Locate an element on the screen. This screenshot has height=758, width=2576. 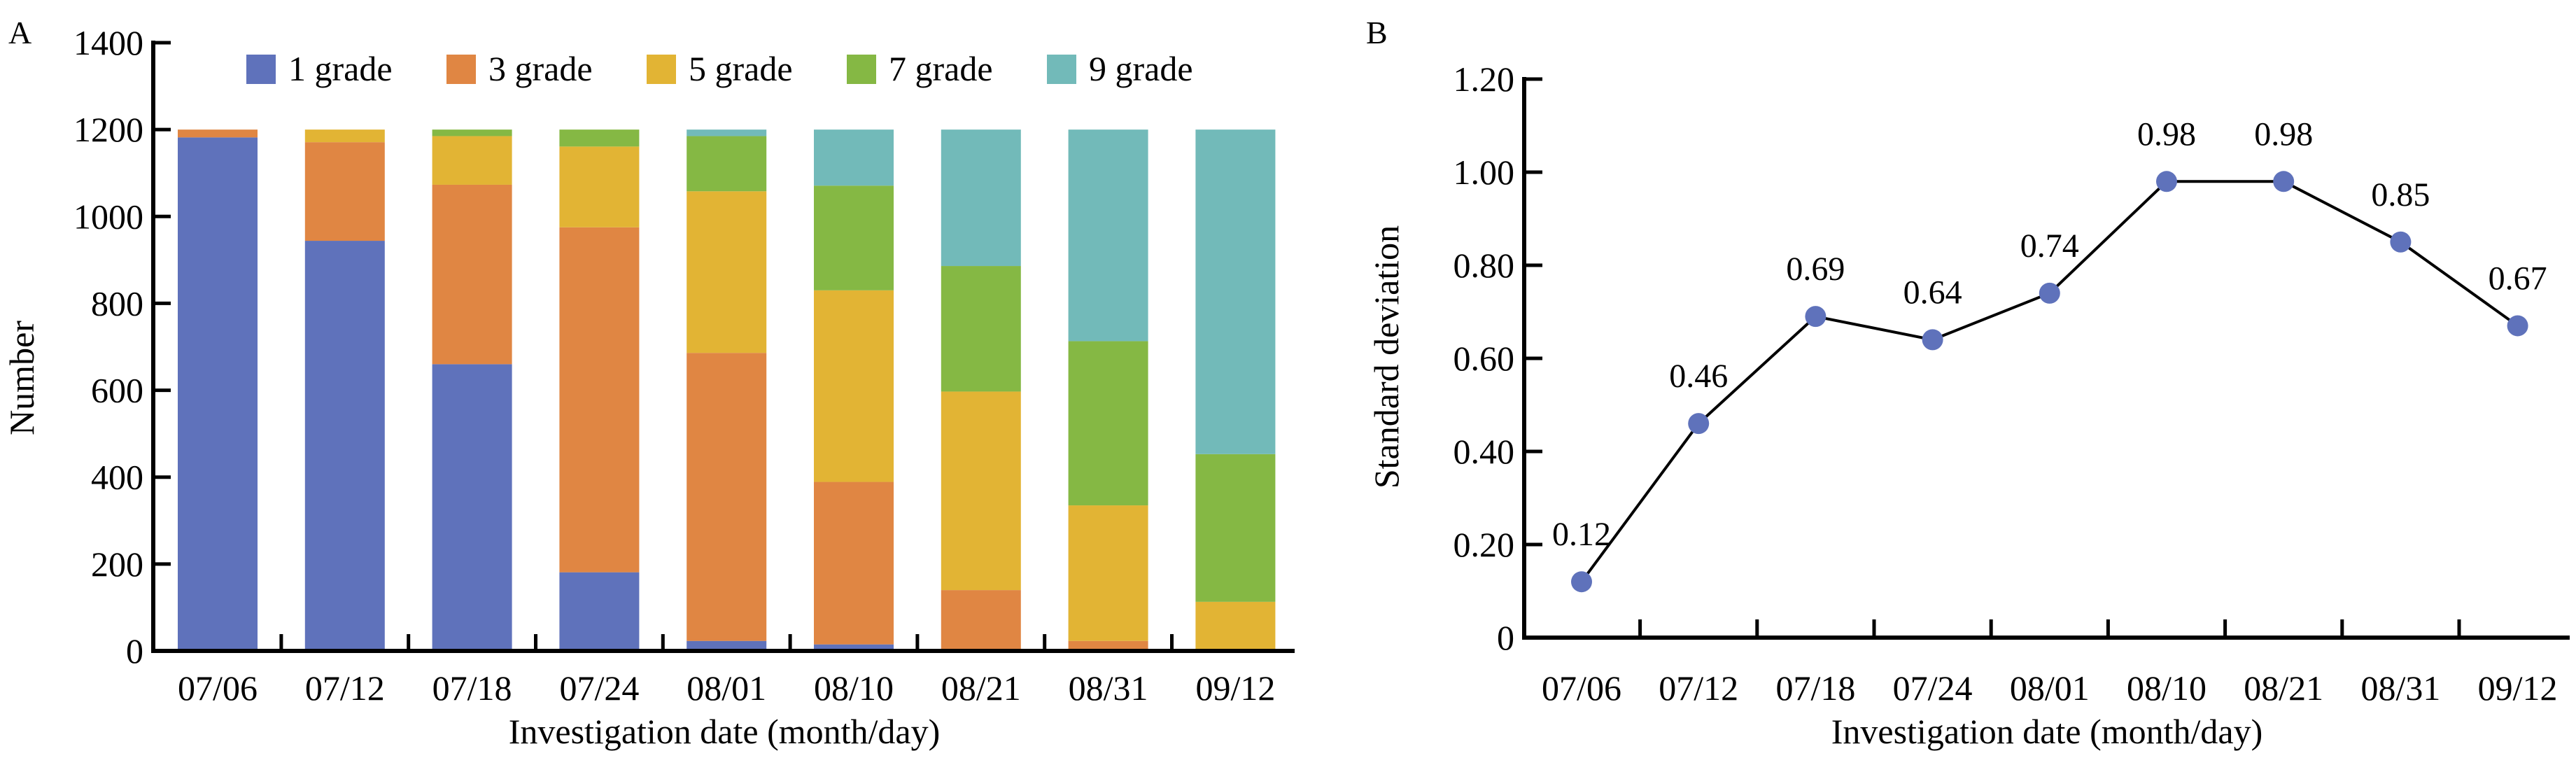
bar-segment-08-21-7-grade is located at coordinates (981, 329).